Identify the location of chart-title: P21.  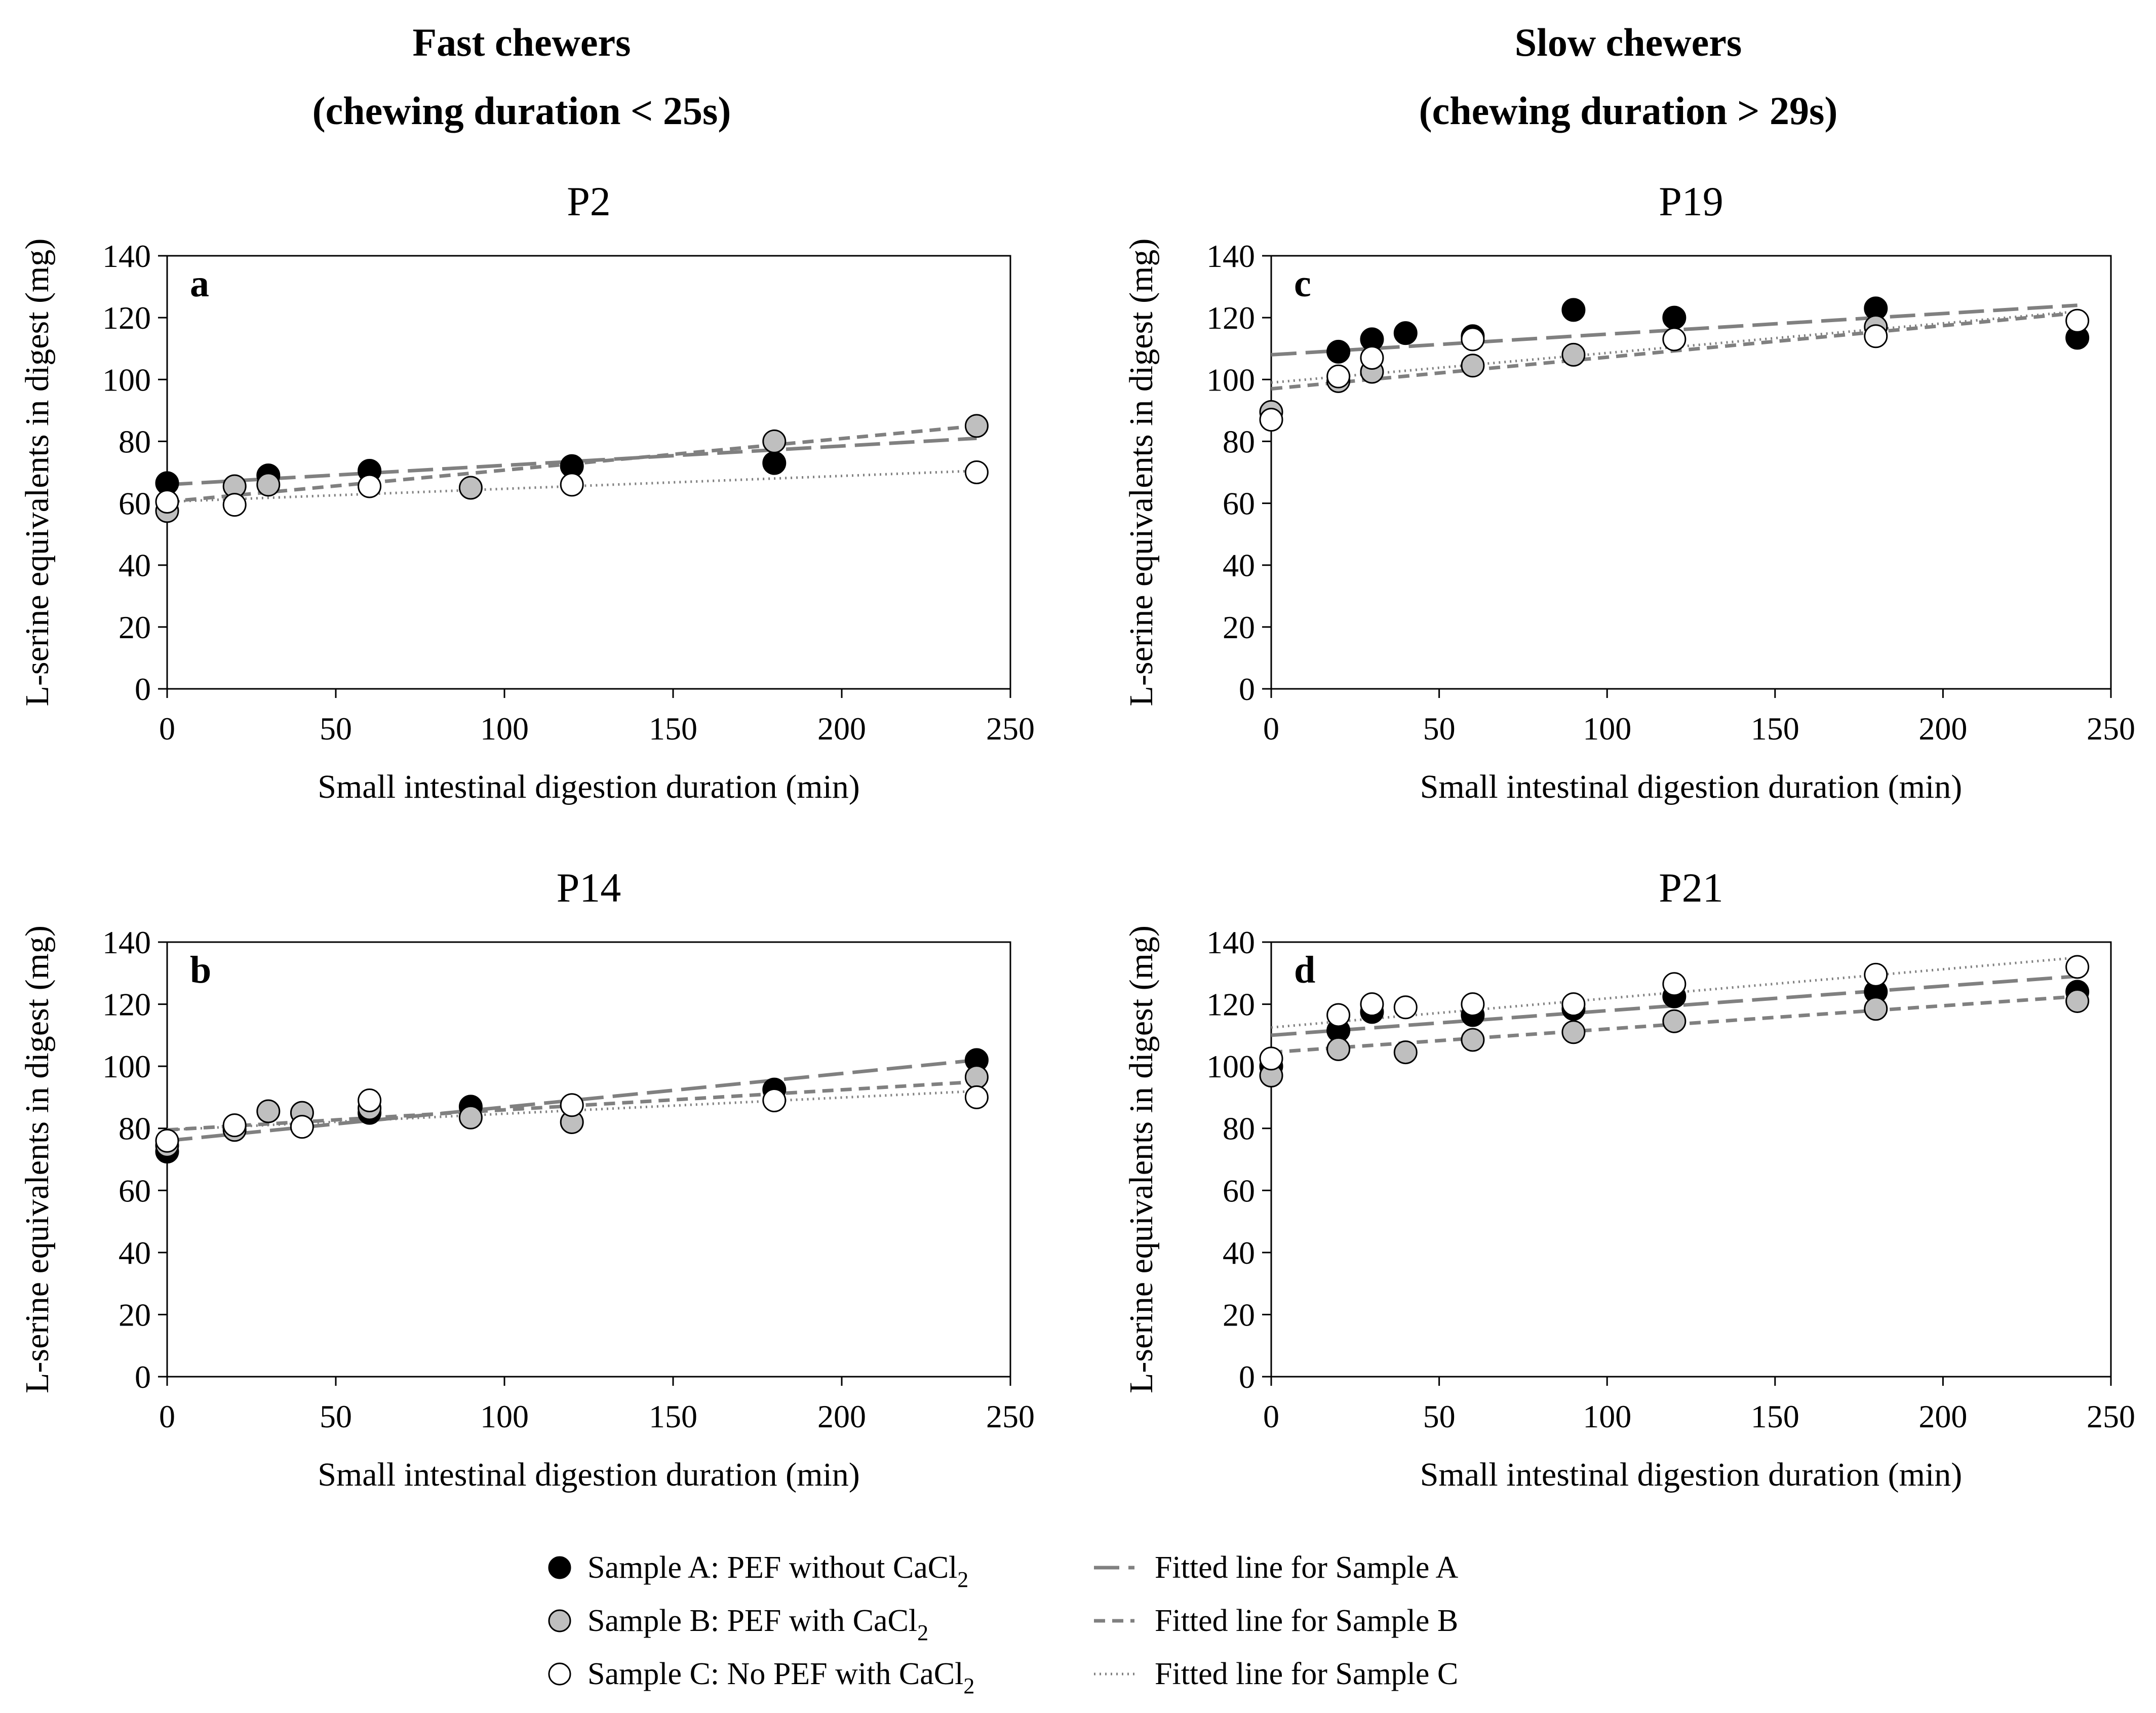
(1691, 888).